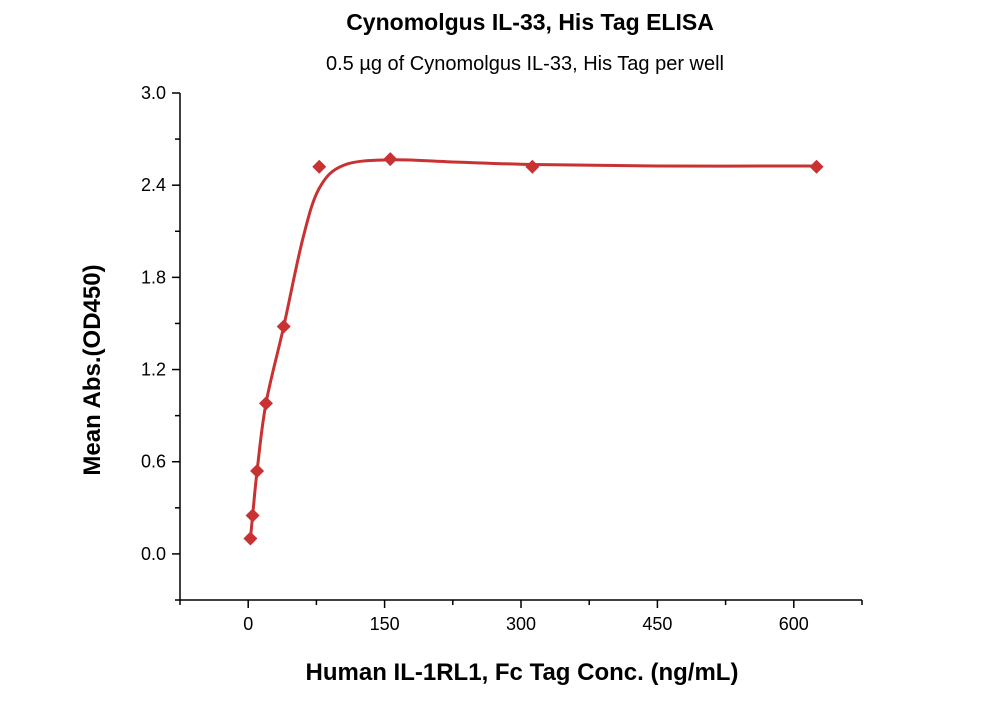 The width and height of the screenshot is (1000, 707). I want to click on y-tick-label: 1.2, so click(153, 370).